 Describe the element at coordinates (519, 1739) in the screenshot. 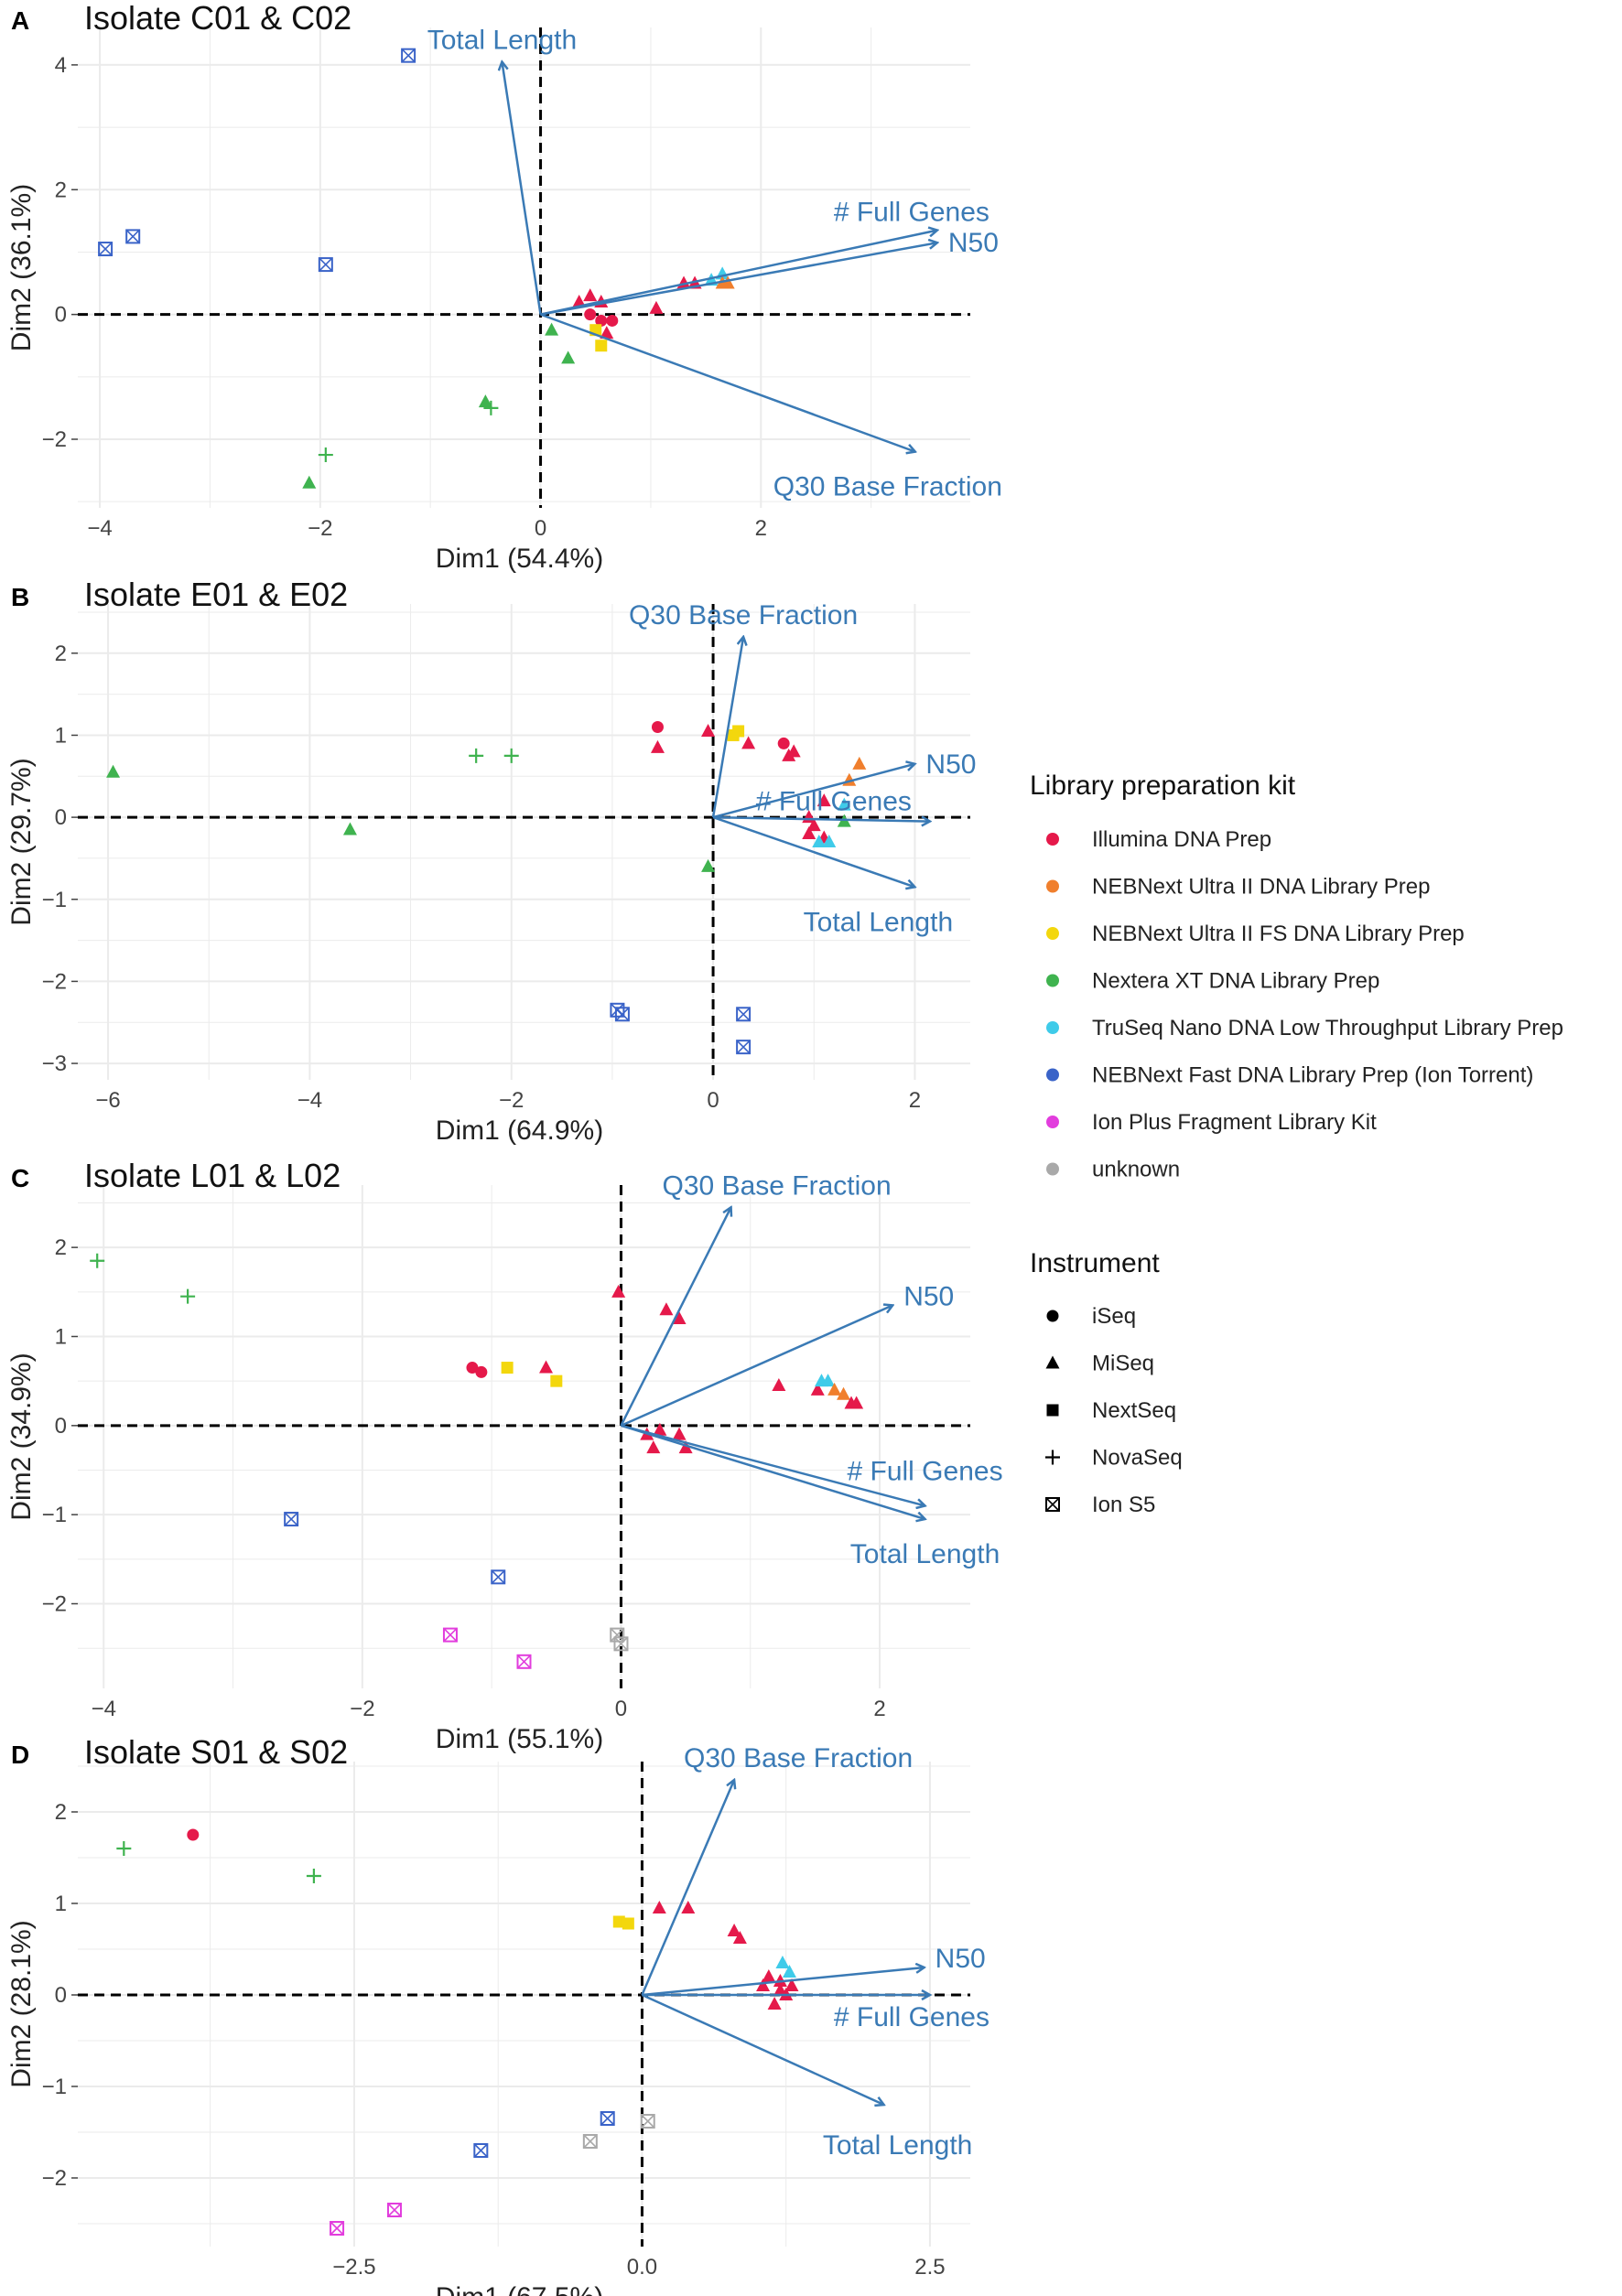

I see `x-axis-title: Dim1 (55.1%)` at that location.